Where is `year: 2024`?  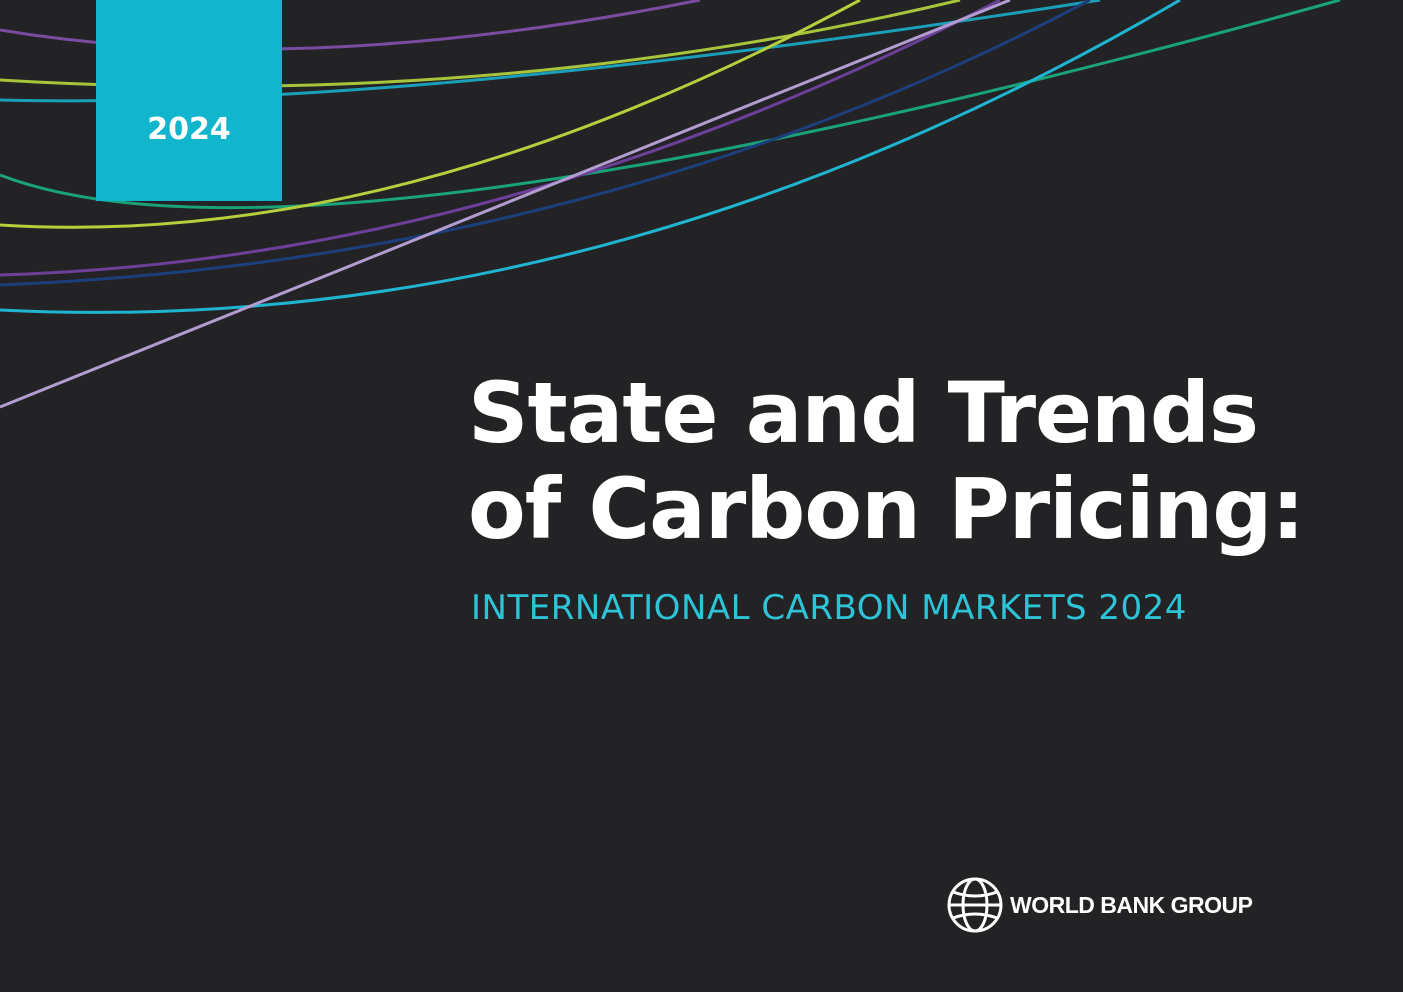
year: 2024 is located at coordinates (189, 129).